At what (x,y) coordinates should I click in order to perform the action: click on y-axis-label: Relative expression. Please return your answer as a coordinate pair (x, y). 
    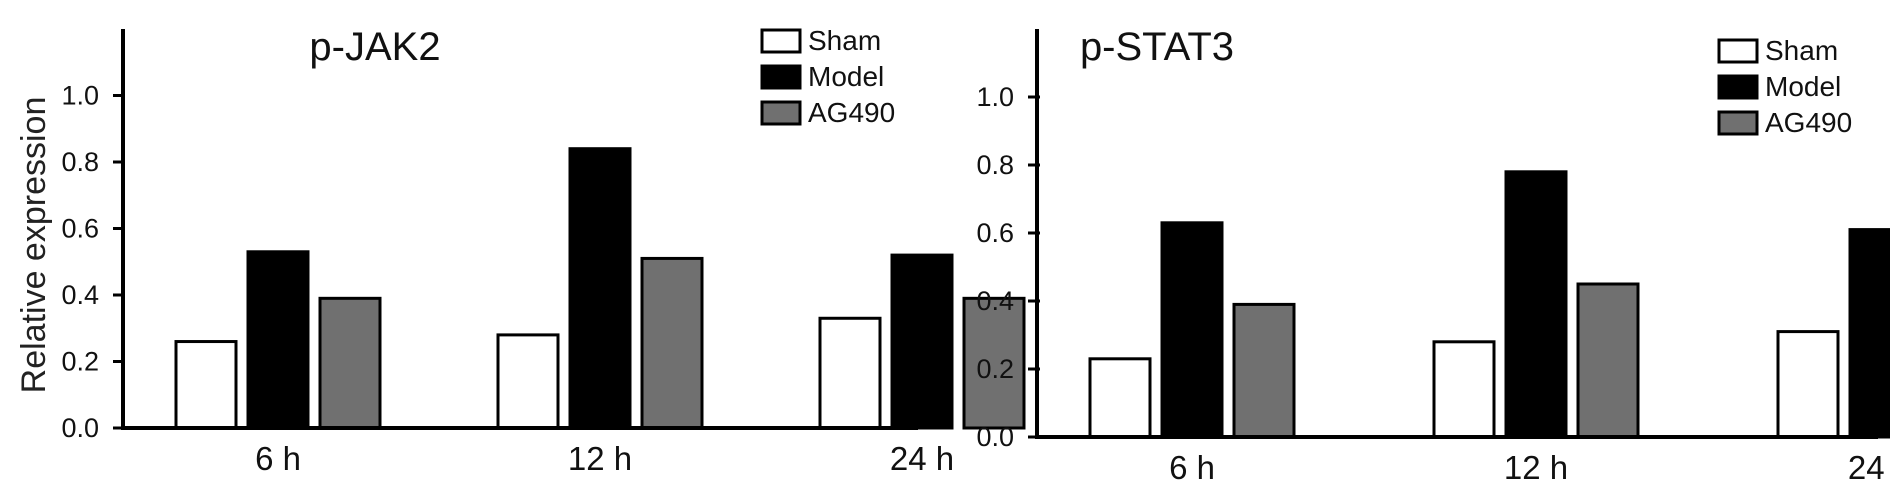
    Looking at the image, I should click on (34, 245).